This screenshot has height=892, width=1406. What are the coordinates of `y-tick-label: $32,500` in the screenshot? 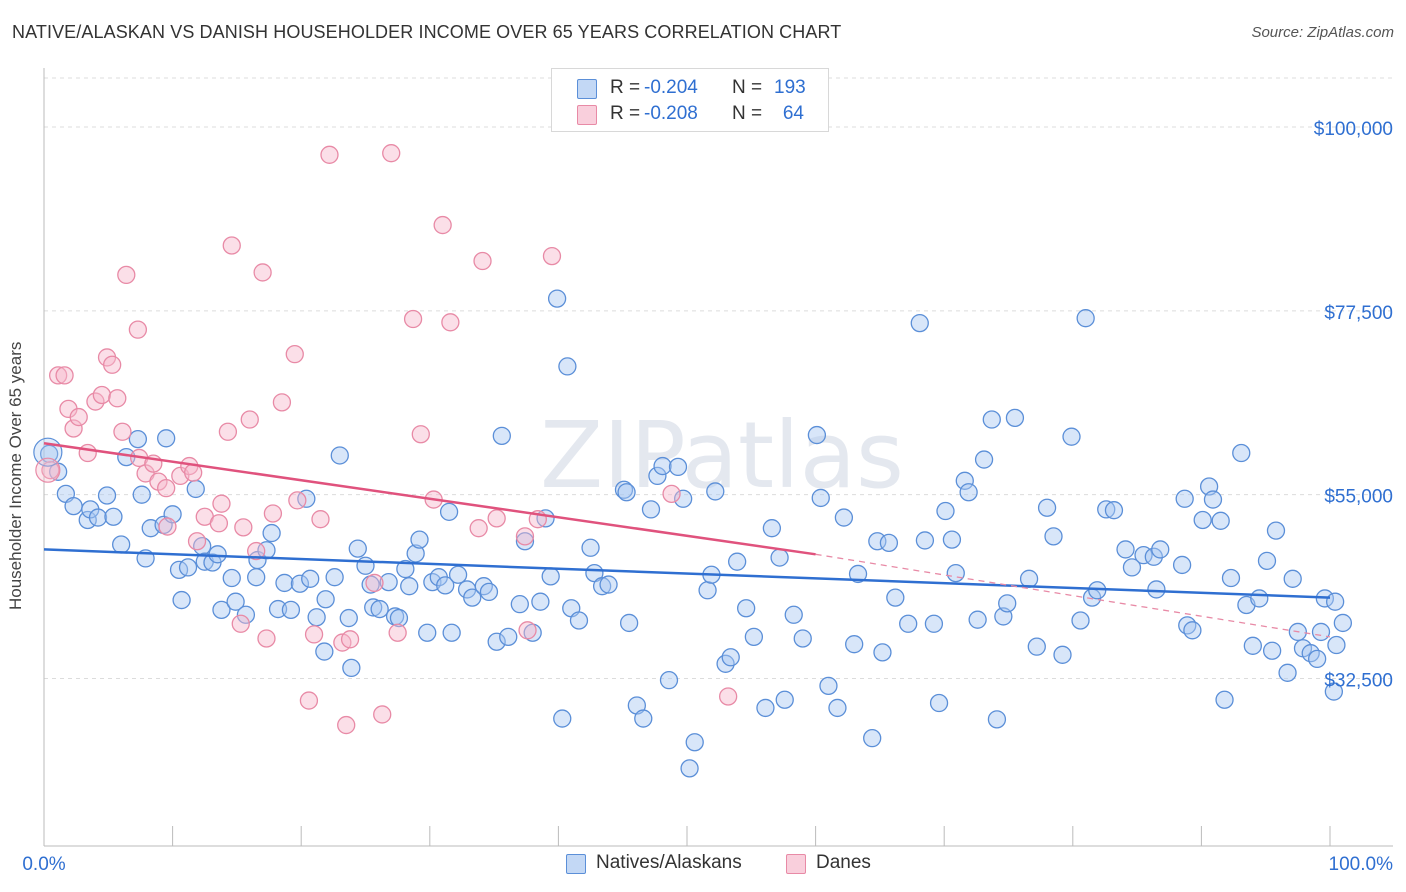 It's located at (1358, 681).